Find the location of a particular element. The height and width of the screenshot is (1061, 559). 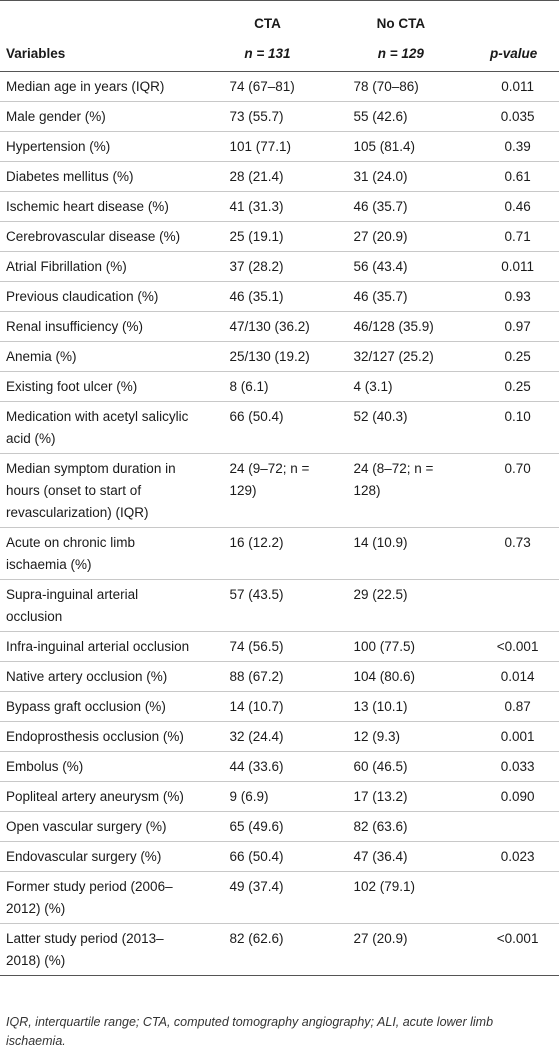

p-value-cell: 0.73 is located at coordinates (513, 553).